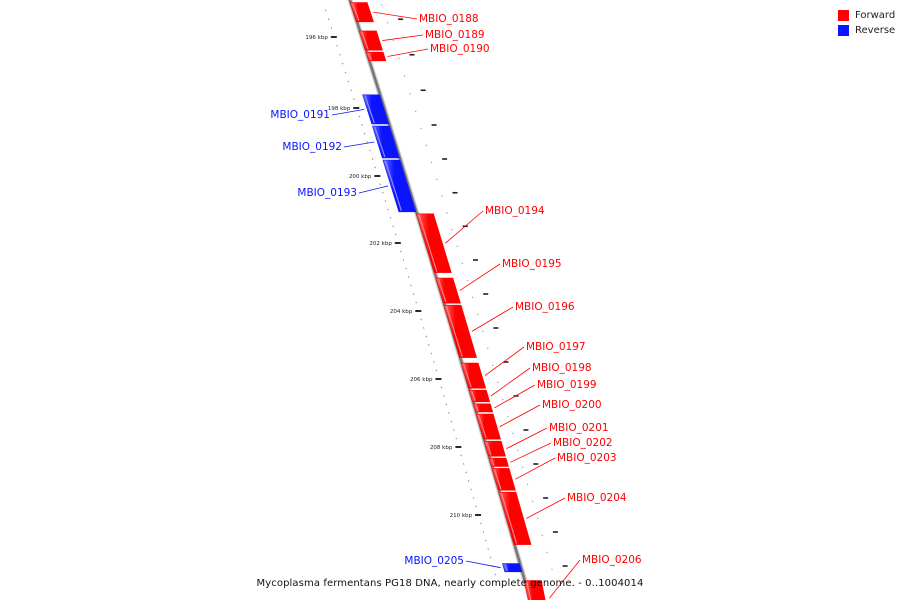  I want to click on gene-label: MBIO_0206, so click(612, 560).